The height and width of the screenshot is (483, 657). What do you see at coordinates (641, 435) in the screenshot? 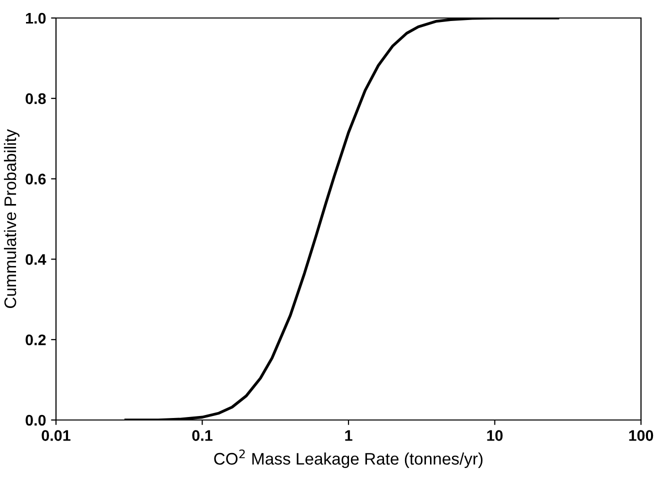
I see `x-tick-label: 100` at bounding box center [641, 435].